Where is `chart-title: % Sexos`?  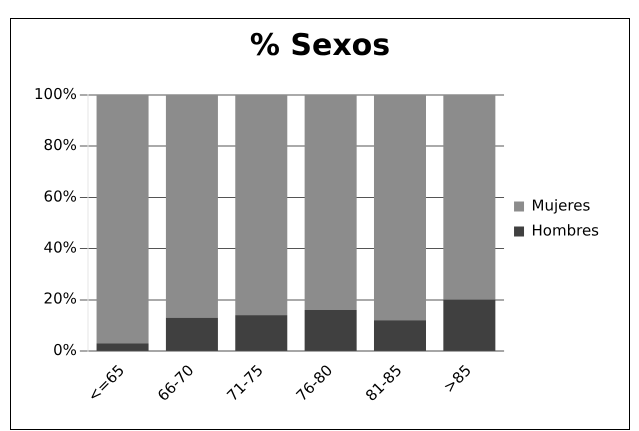
chart-title: % Sexos is located at coordinates (320, 45).